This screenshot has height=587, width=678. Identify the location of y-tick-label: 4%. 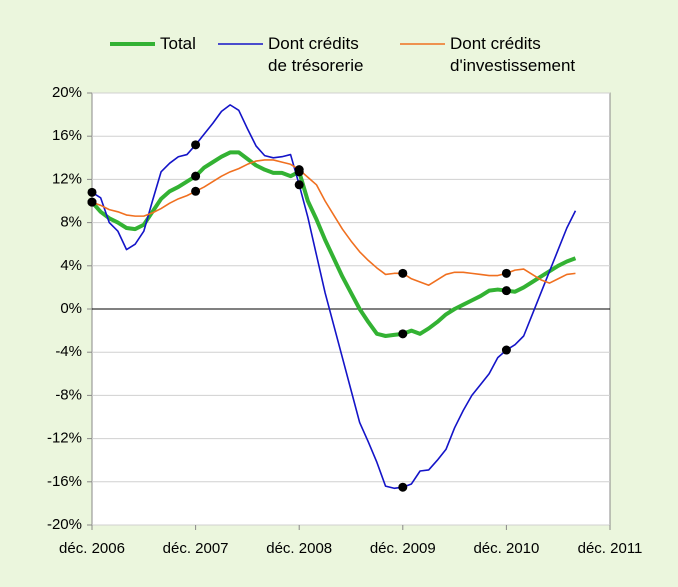
(71, 265).